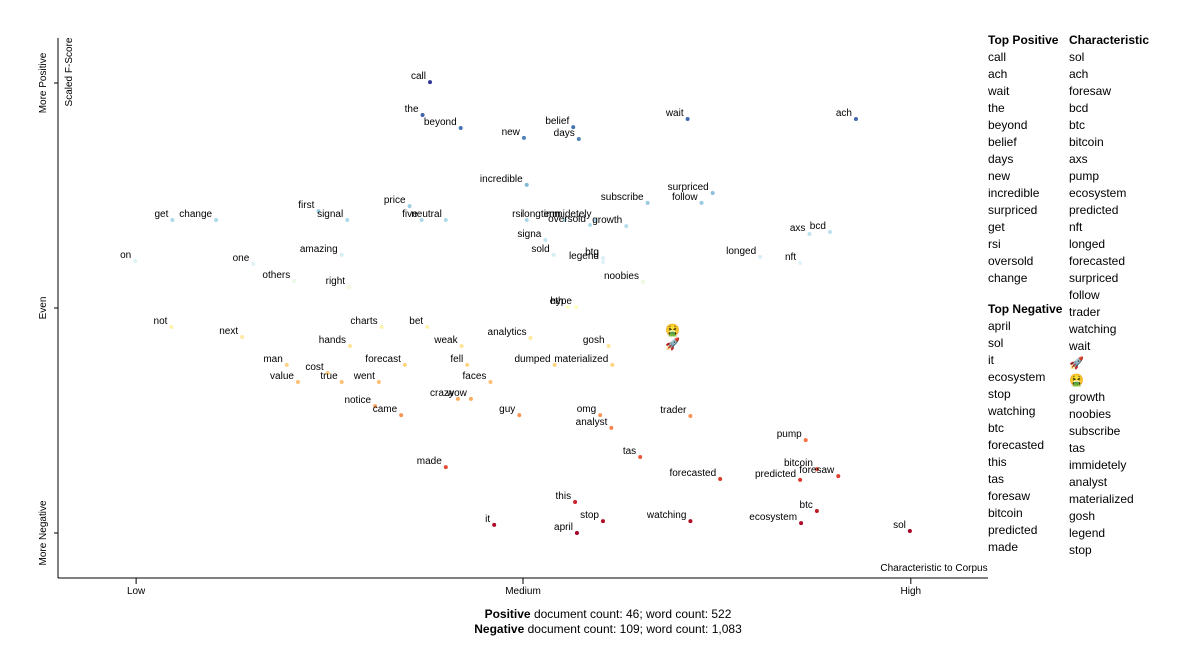 This screenshot has height=655, width=1200. Describe the element at coordinates (529, 234) in the screenshot. I see `term-label: signa` at that location.